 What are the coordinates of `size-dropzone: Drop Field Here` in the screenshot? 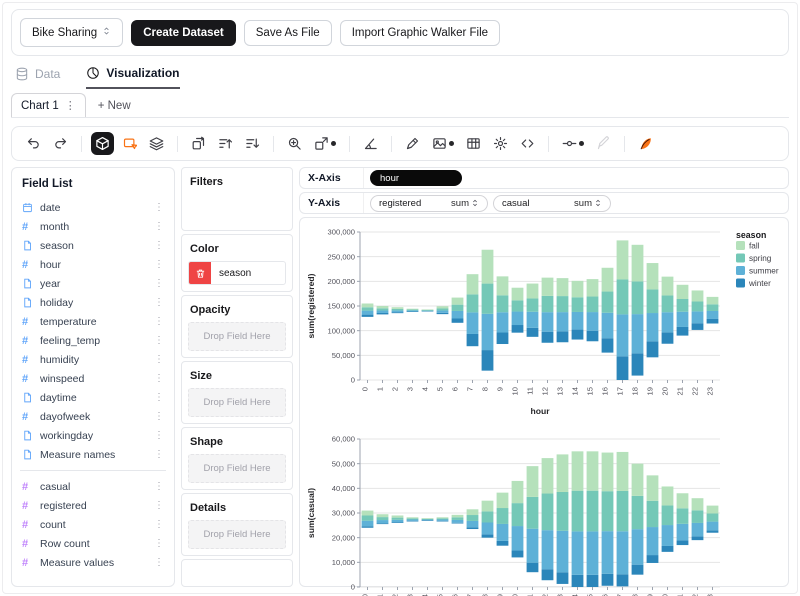 It's located at (237, 402).